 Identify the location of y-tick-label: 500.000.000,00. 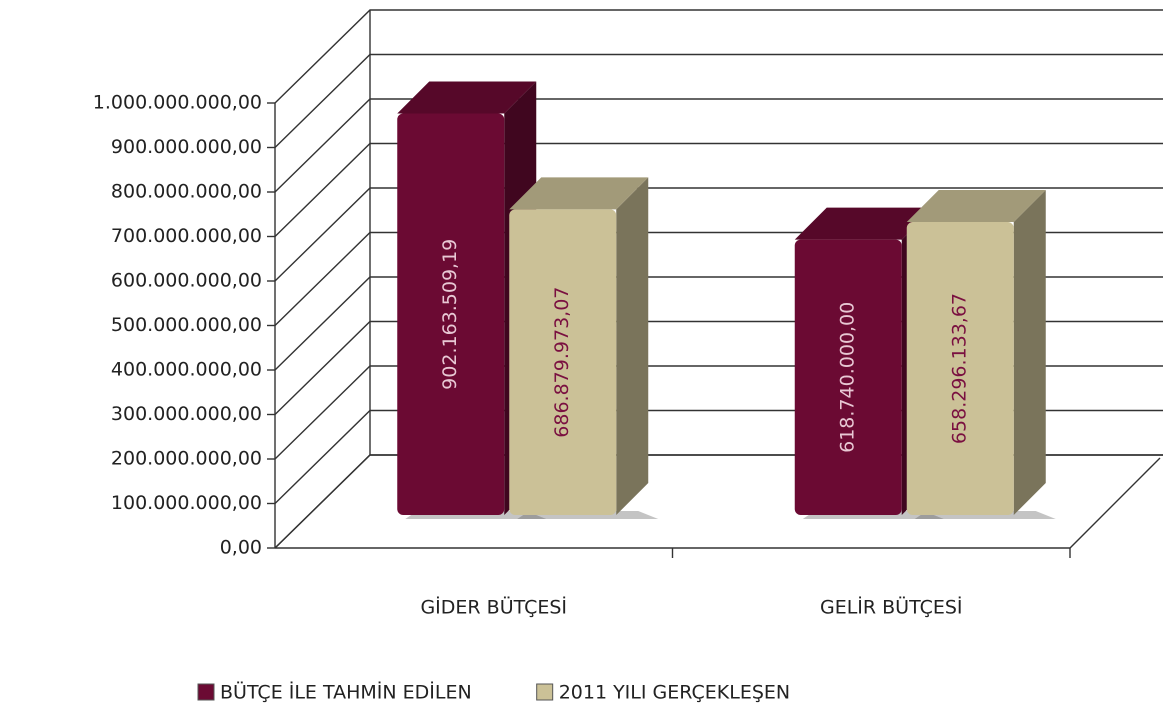
(186, 325).